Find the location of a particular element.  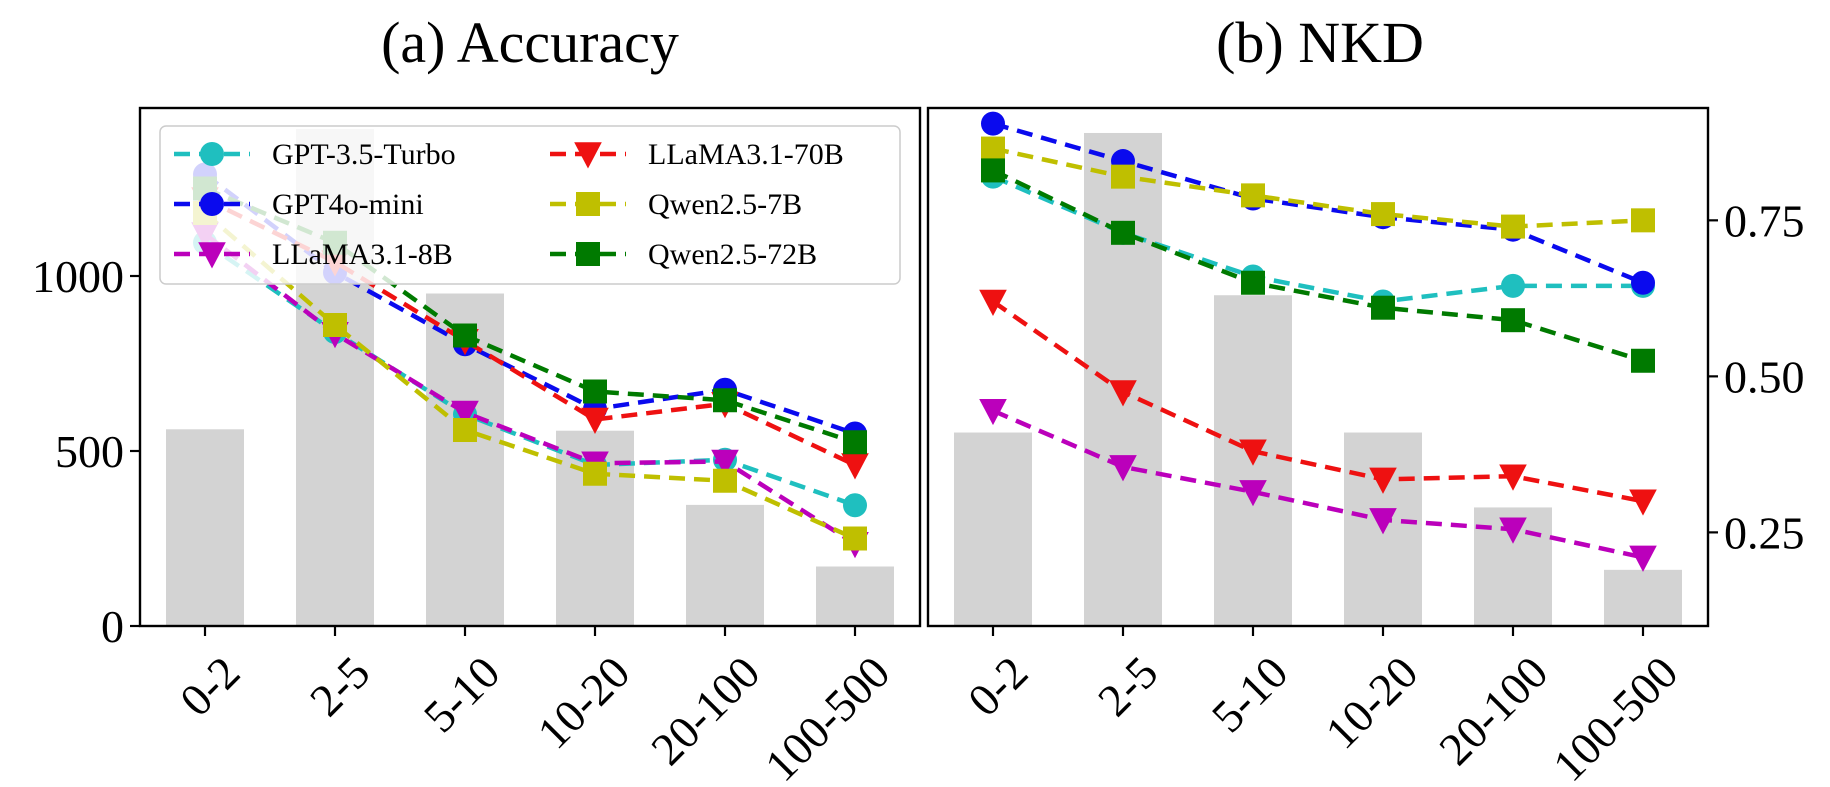

y-tick-label: 1000 is located at coordinates (78, 276).